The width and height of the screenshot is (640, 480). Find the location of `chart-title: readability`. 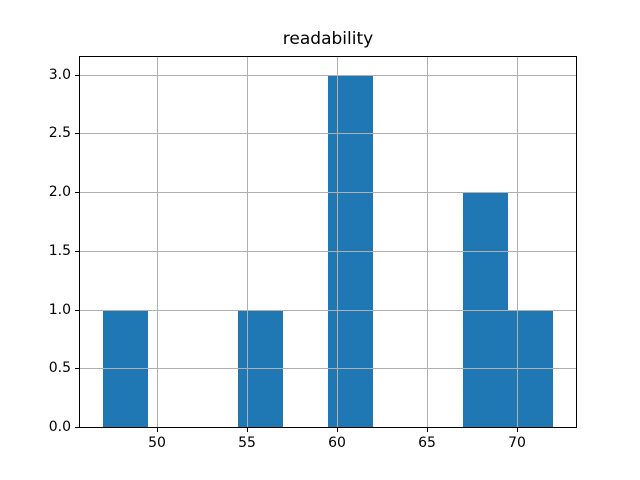

chart-title: readability is located at coordinates (328, 39).